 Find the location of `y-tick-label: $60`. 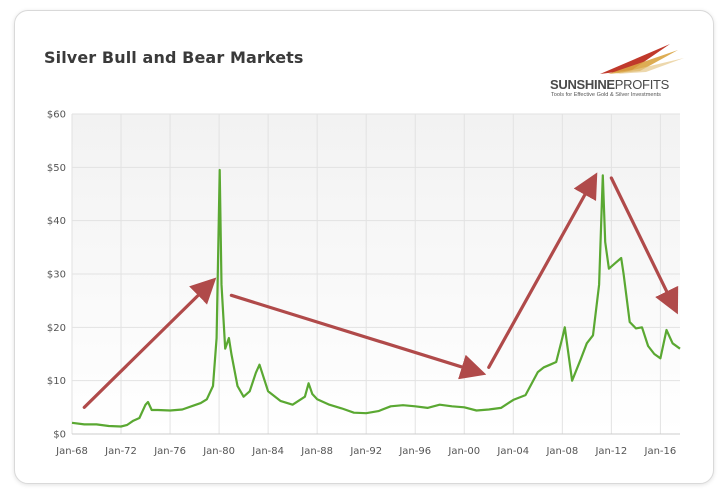

y-tick-label: $60 is located at coordinates (56, 115).